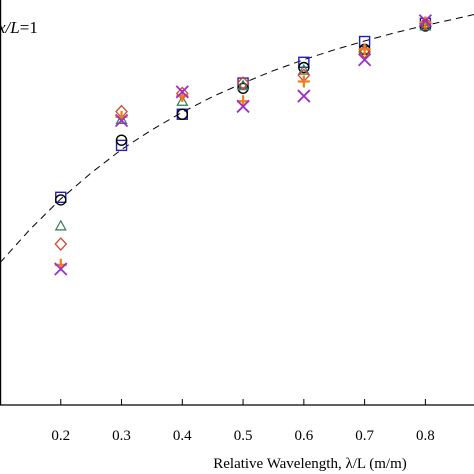 Image resolution: width=474 pixels, height=474 pixels. What do you see at coordinates (10, 27) in the screenshot?
I see `annotation-var: x/L` at bounding box center [10, 27].